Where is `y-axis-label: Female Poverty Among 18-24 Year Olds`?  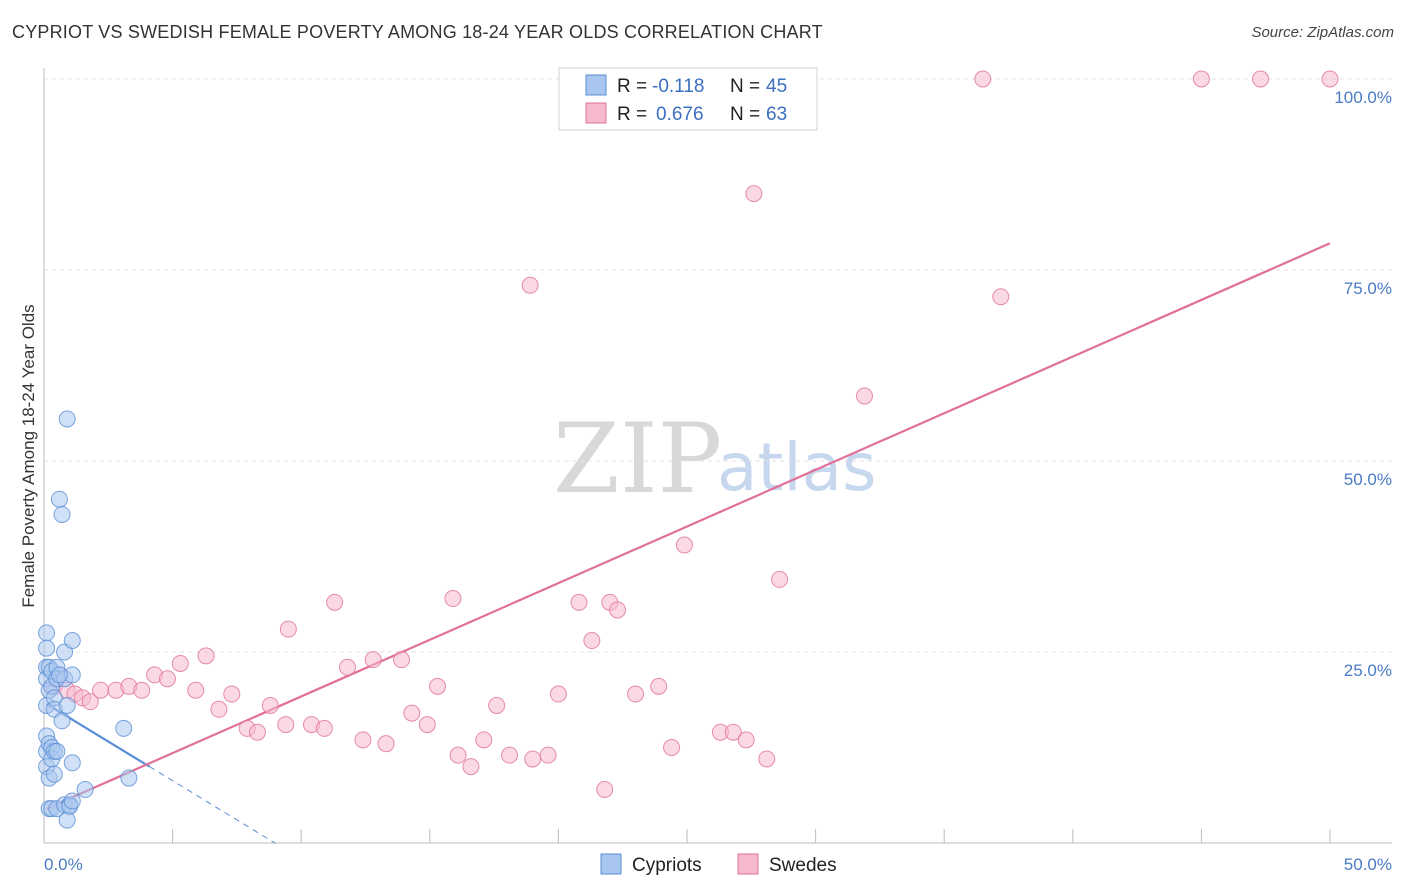
y-axis-label: Female Poverty Among 18-24 Year Olds is located at coordinates (28, 455).